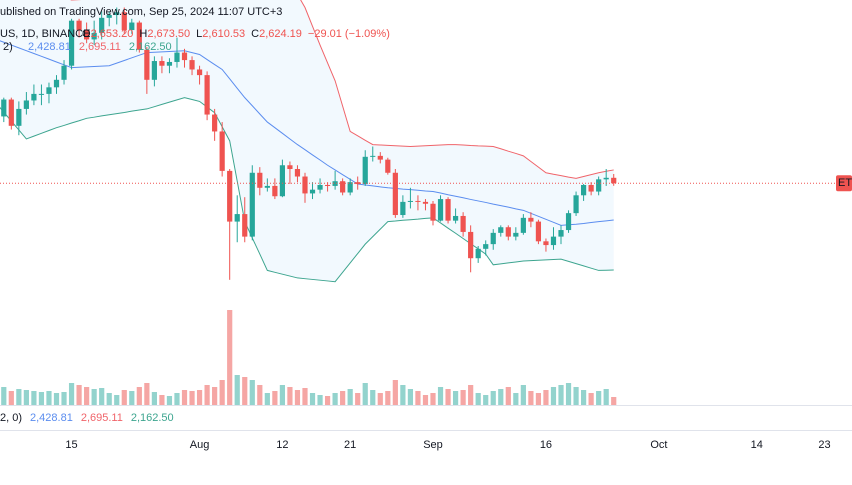  Describe the element at coordinates (11, 418) in the screenshot. I see `volume-indicator-label: 2, 0)` at that location.